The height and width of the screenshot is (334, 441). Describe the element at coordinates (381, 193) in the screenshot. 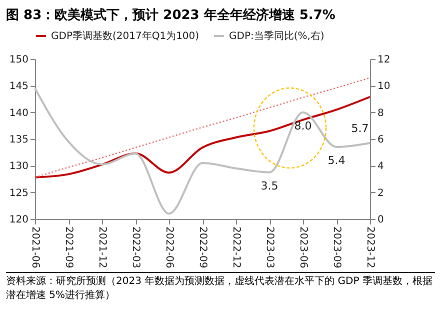

I see `y2-tick-label: 2` at that location.